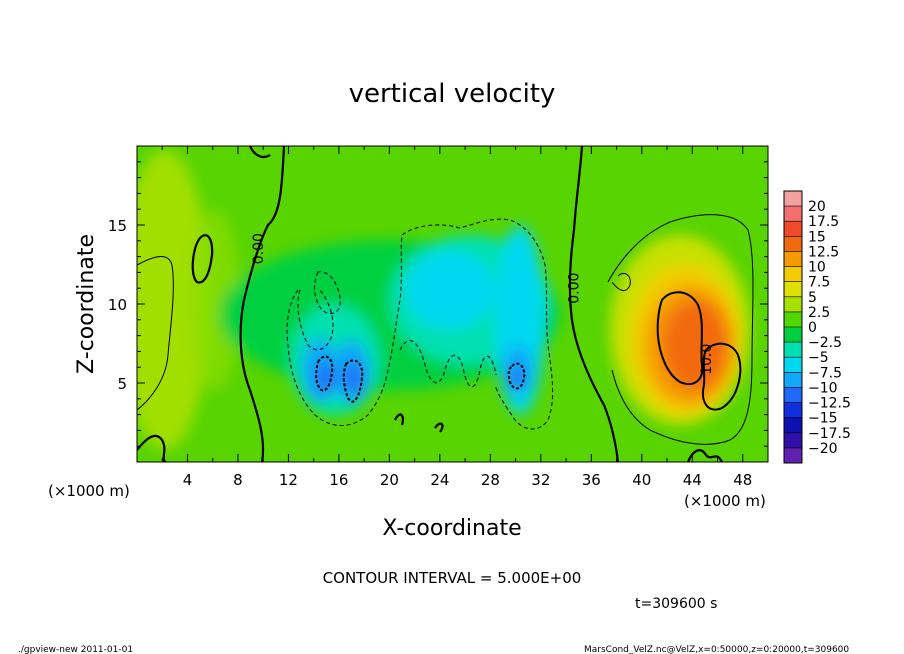 Image resolution: width=904 pixels, height=654 pixels. I want to click on x-tick-label: 32, so click(540, 480).